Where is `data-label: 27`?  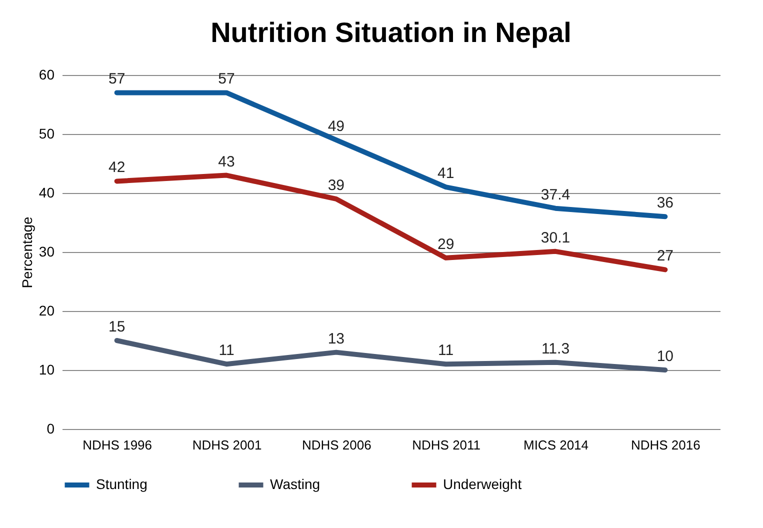
data-label: 27 is located at coordinates (665, 256).